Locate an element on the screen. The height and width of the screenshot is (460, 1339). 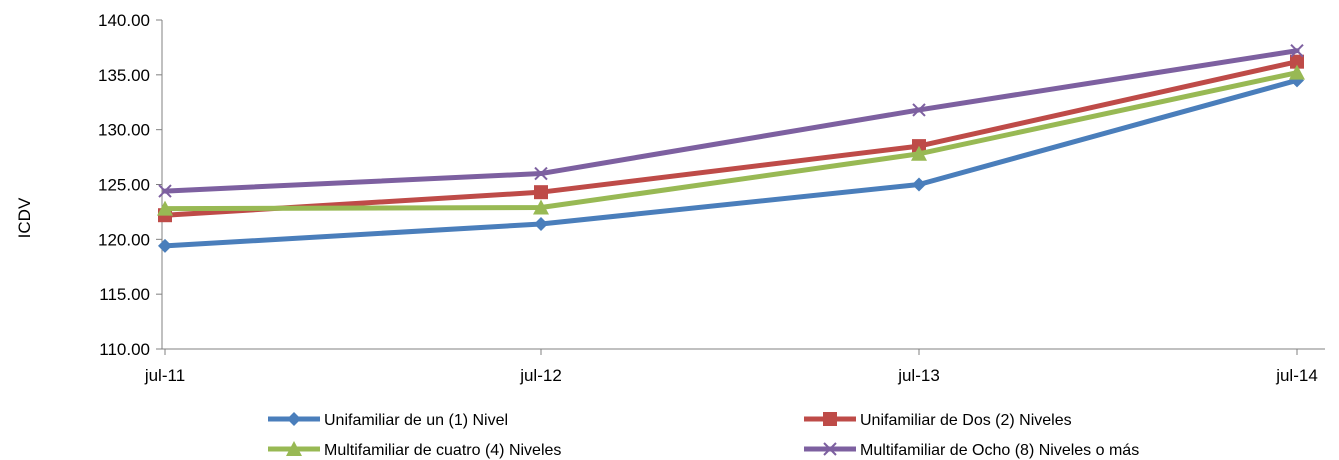
y-tick-label: 140.00 is located at coordinates (124, 20).